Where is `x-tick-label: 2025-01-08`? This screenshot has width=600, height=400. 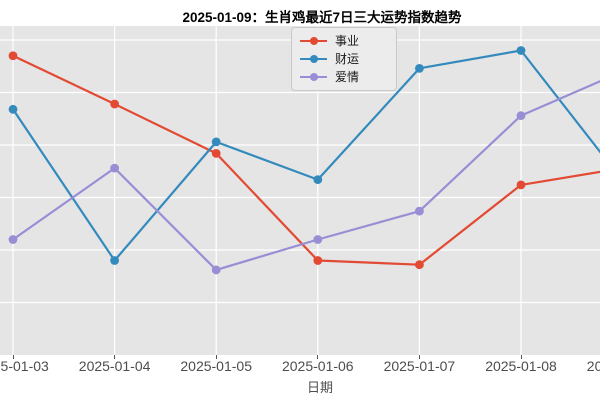
x-tick-label: 2025-01-08 is located at coordinates (521, 366).